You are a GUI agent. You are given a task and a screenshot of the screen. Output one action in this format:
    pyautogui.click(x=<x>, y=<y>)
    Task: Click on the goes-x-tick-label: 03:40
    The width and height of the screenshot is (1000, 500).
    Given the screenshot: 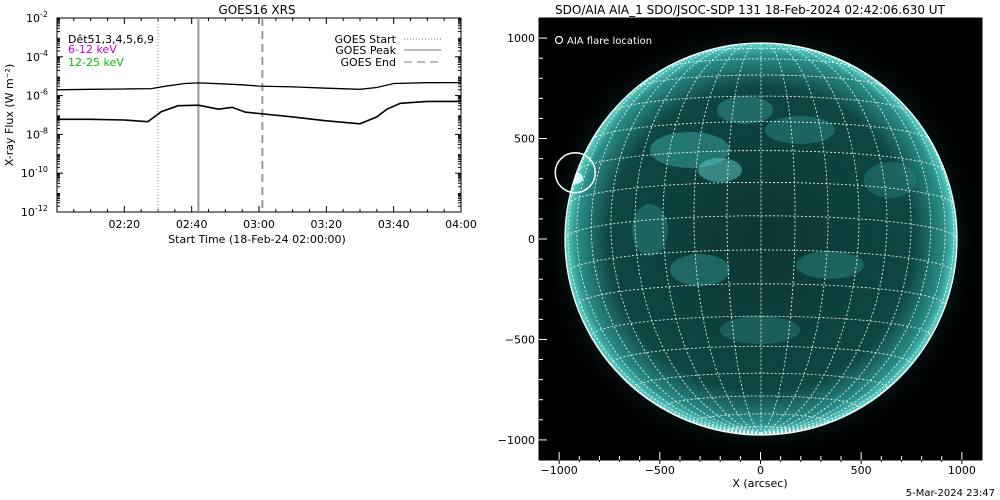 What is the action you would take?
    pyautogui.click(x=394, y=224)
    